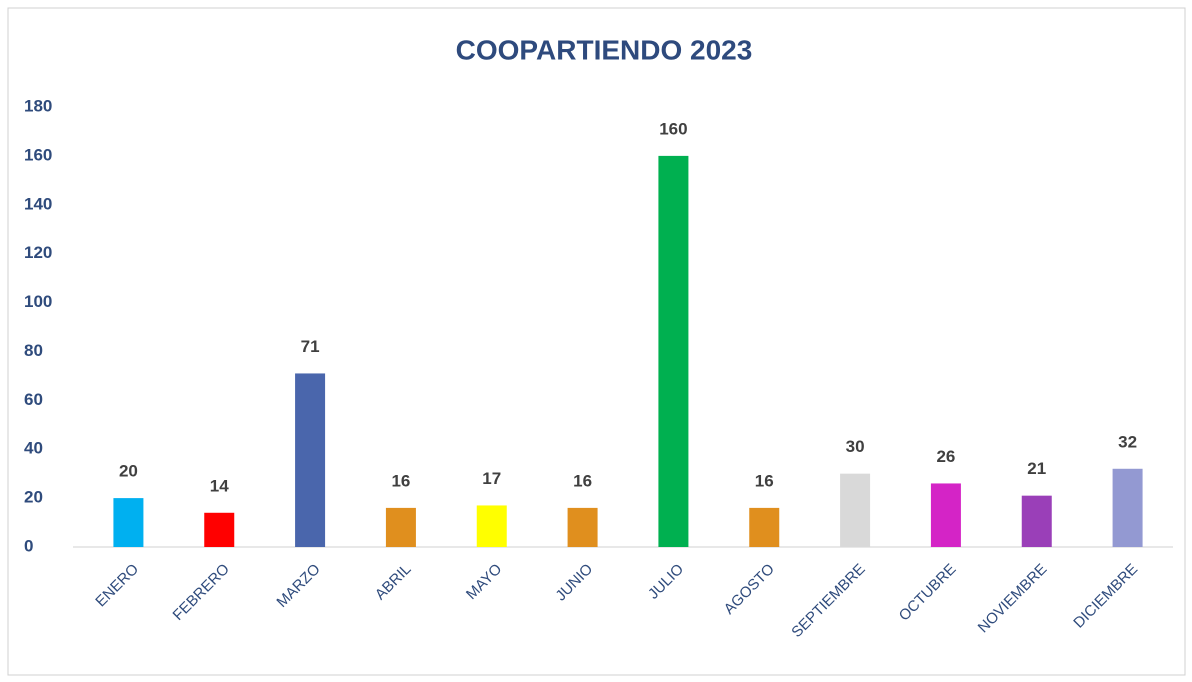 This screenshot has height=682, width=1192. I want to click on data-label: 160, so click(673, 128).